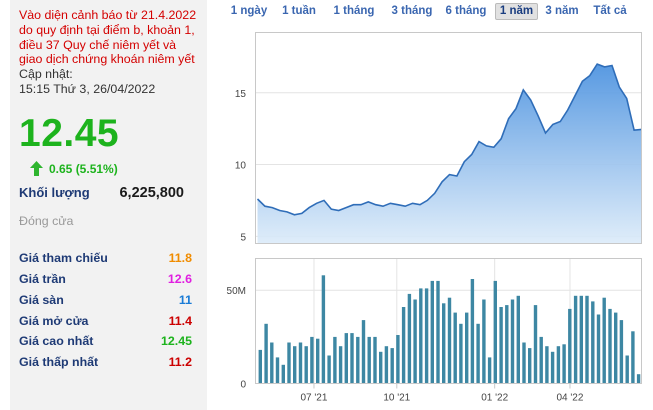 This screenshot has height=410, width=653. Describe the element at coordinates (249, 11) in the screenshot. I see `tab-1-day: 1 ngày` at that location.